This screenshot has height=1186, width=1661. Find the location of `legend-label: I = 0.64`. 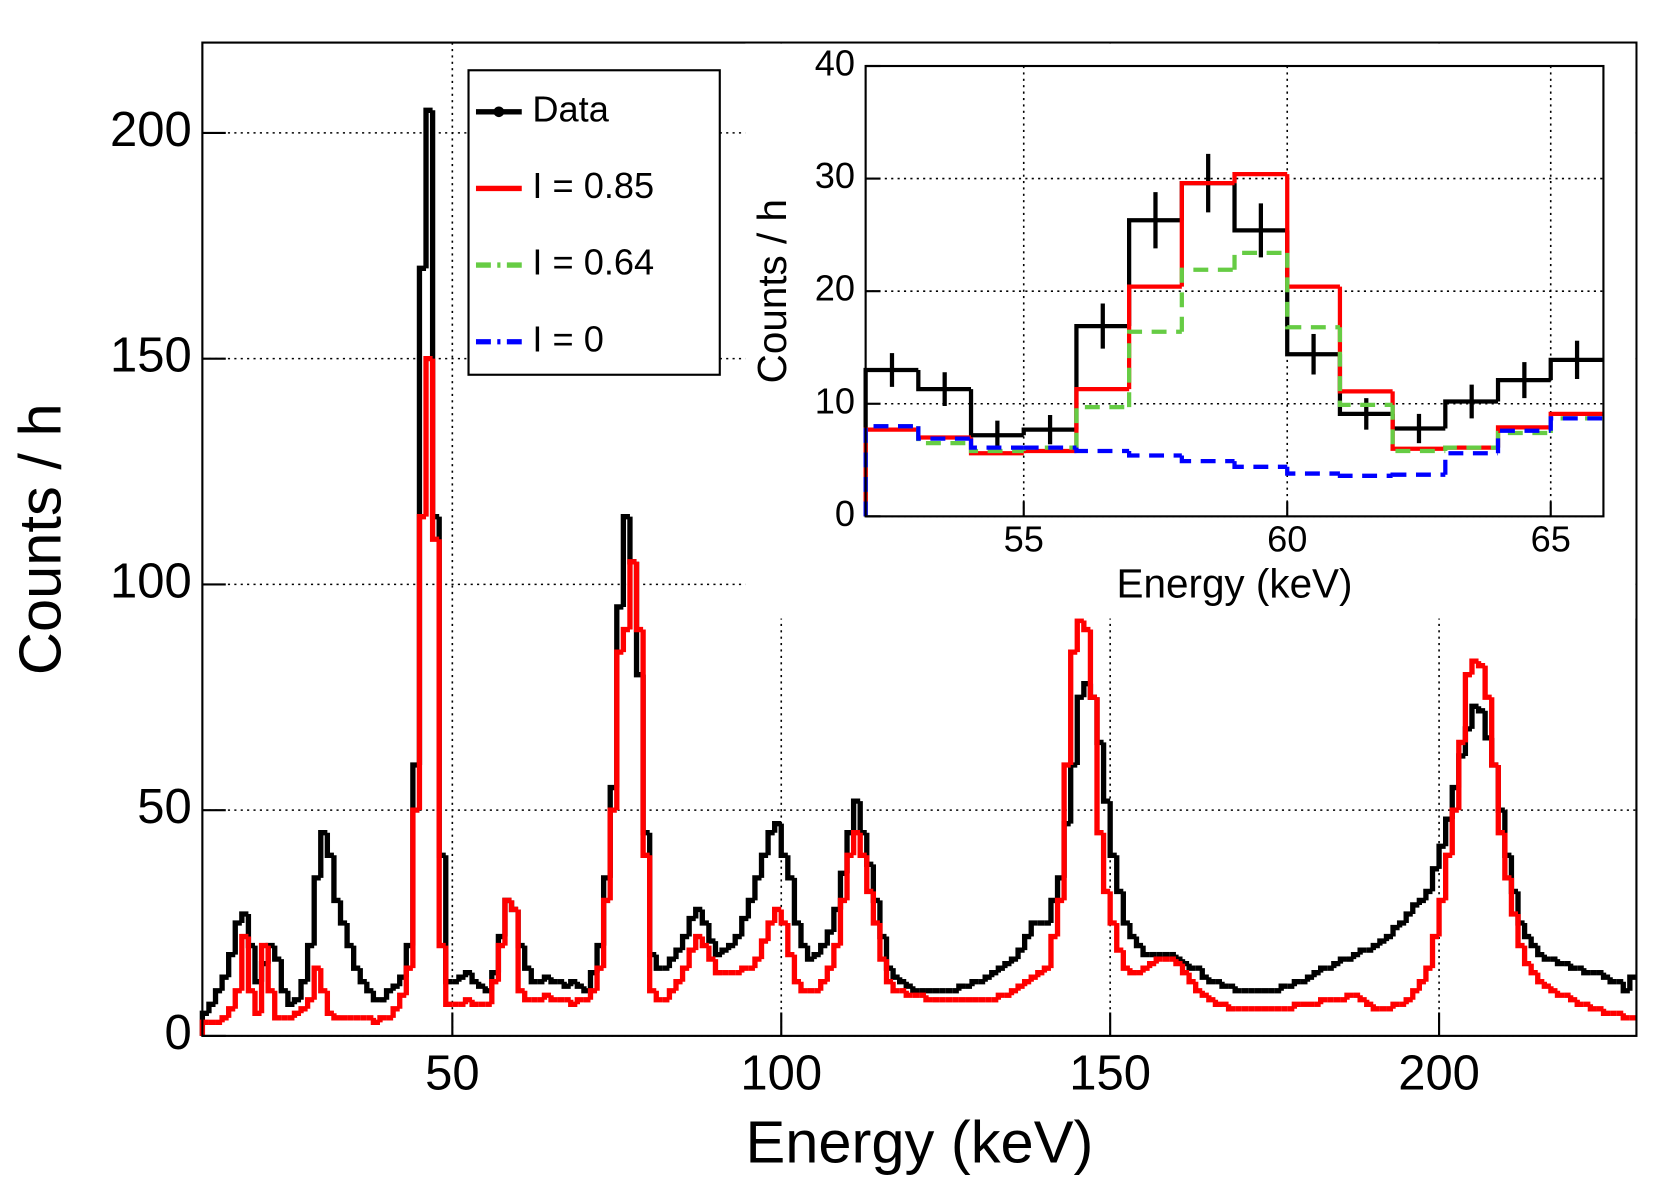

legend-label: I = 0.64 is located at coordinates (593, 262).